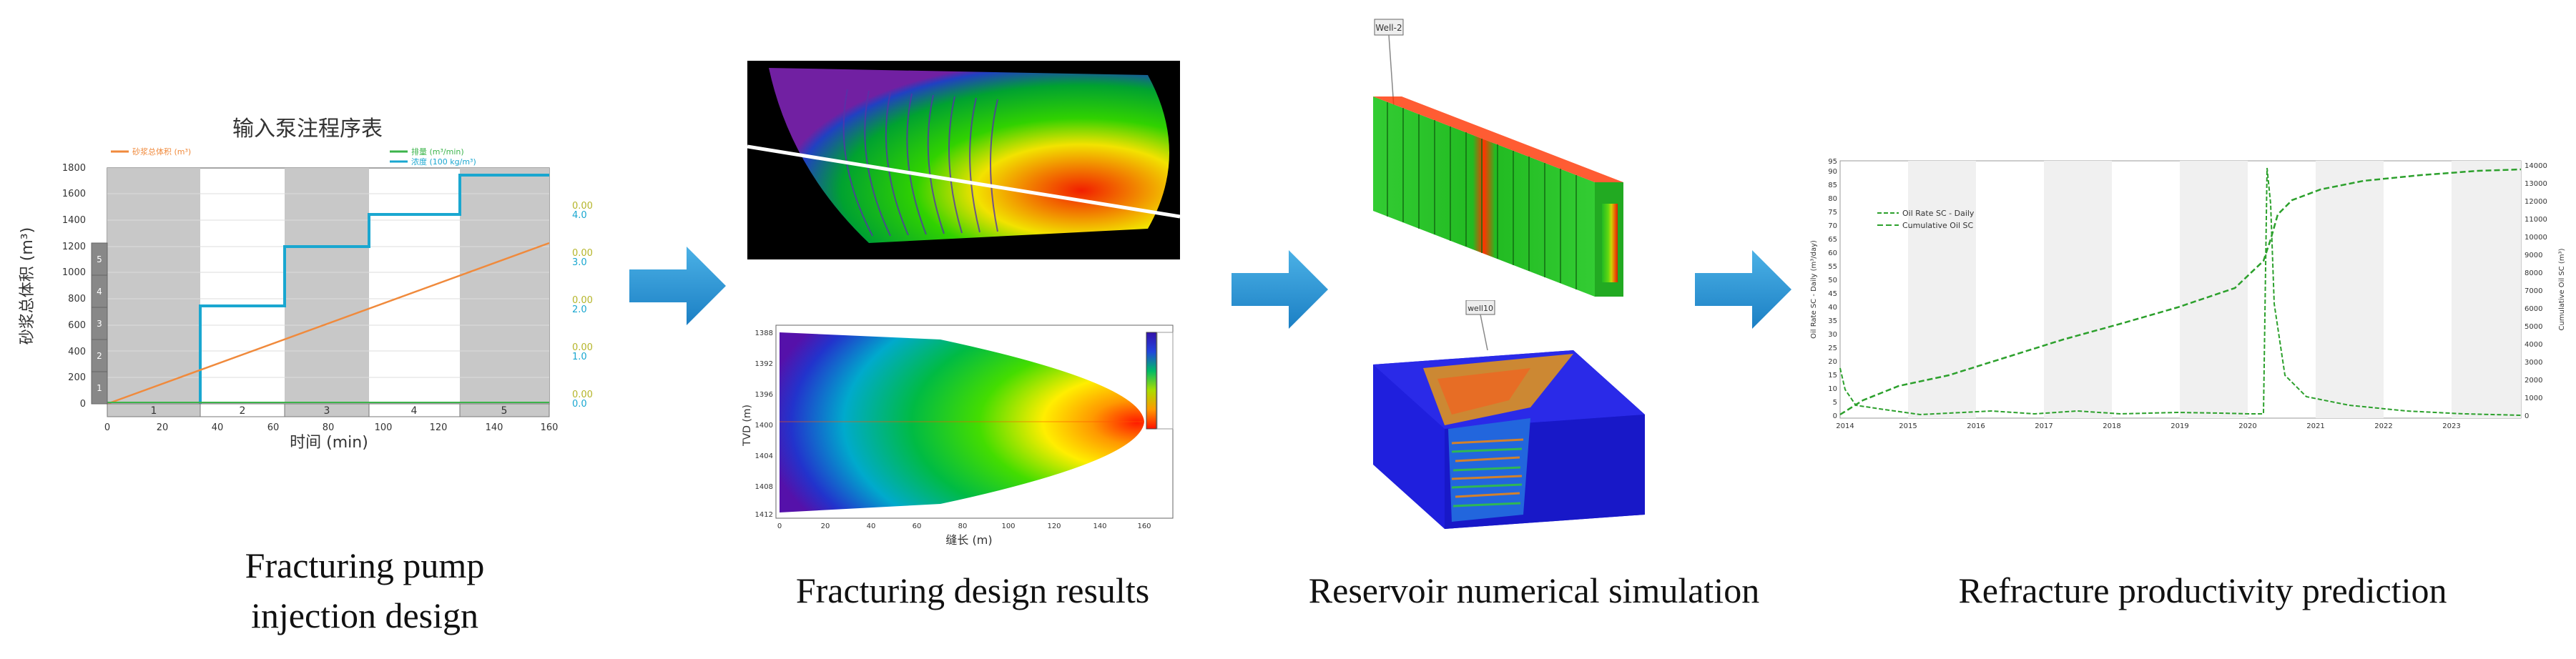 The image size is (2576, 659). I want to click on left-stage-2: 2, so click(100, 356).